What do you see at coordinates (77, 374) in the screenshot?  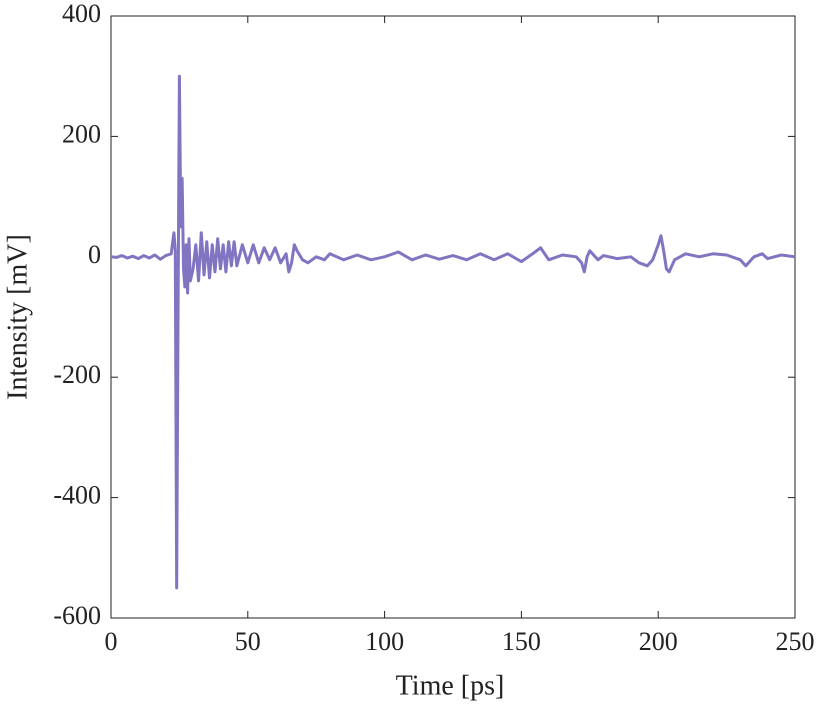 I see `y-tick-label: -200` at bounding box center [77, 374].